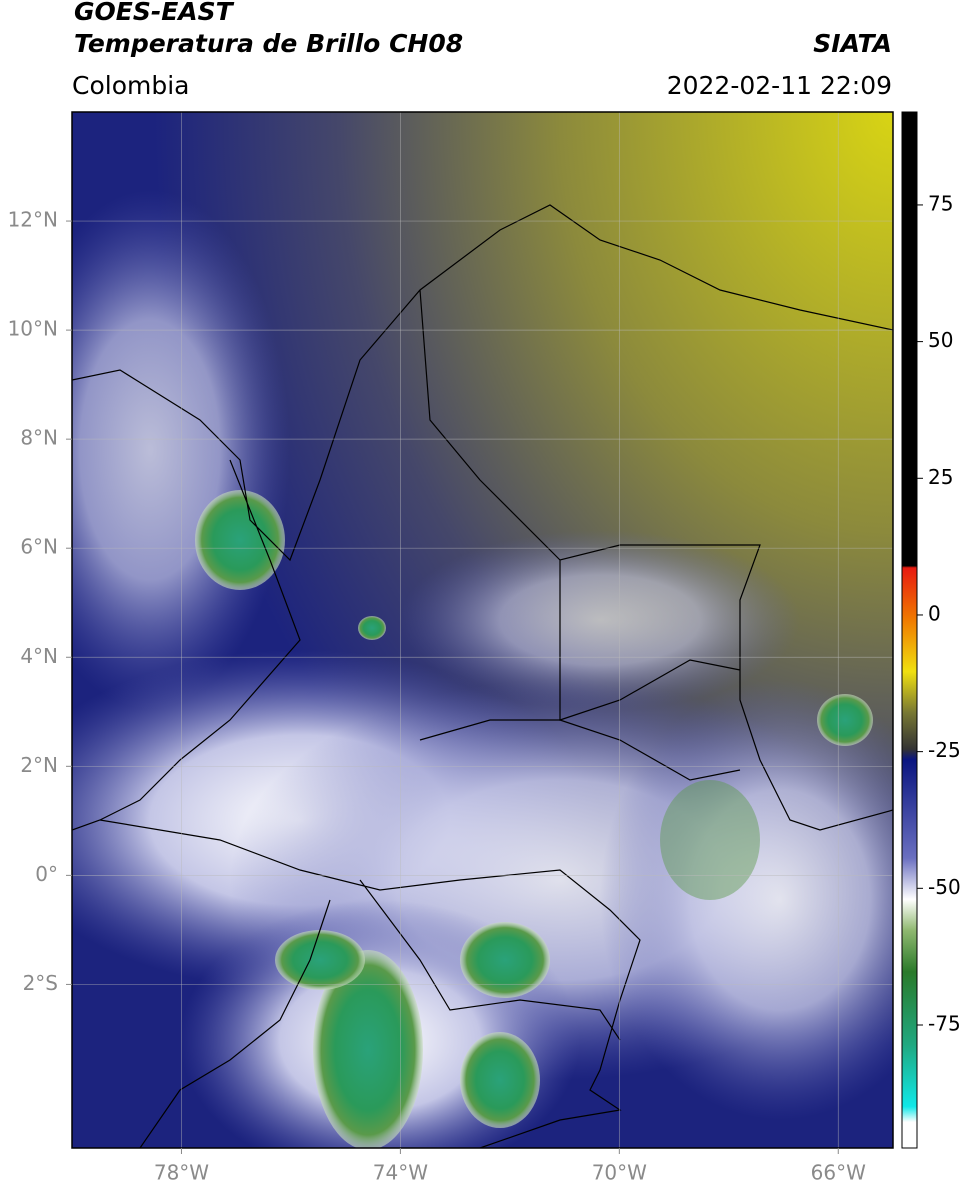 The image size is (966, 1194). What do you see at coordinates (944, 1023) in the screenshot?
I see `colorbar-tick-label: -75` at bounding box center [944, 1023].